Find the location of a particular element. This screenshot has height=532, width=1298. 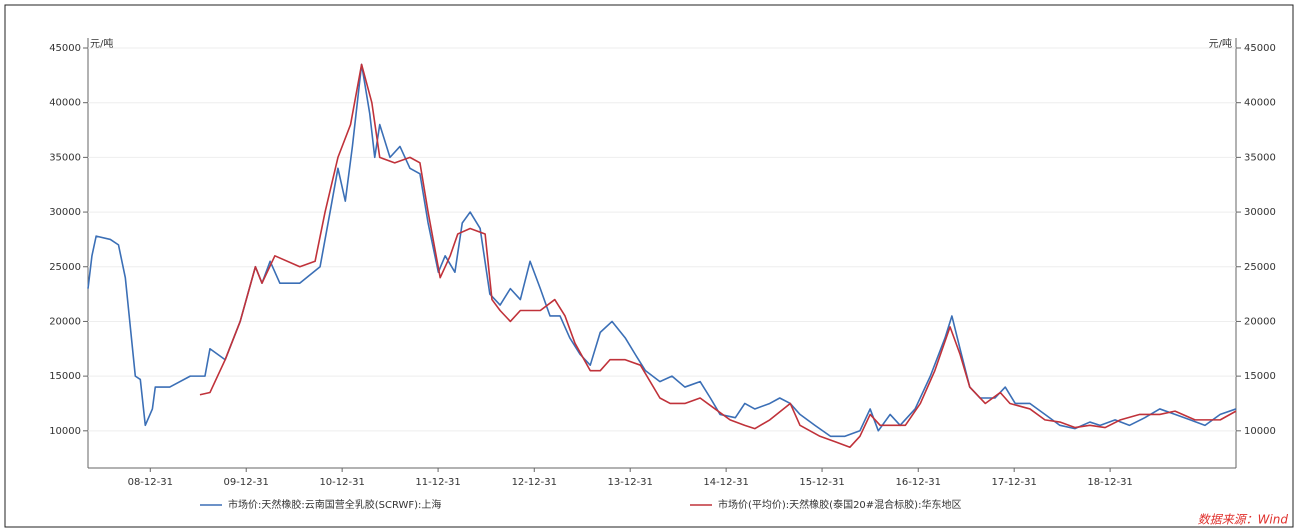

y-tick-label: 40000 is located at coordinates (65, 103).